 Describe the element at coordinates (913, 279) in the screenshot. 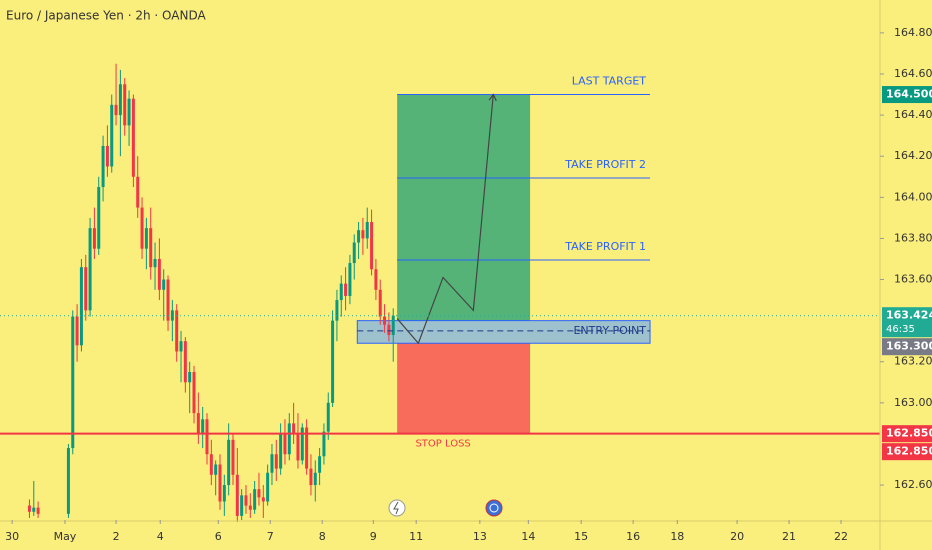

I see `y-tick-label: 163.600` at that location.